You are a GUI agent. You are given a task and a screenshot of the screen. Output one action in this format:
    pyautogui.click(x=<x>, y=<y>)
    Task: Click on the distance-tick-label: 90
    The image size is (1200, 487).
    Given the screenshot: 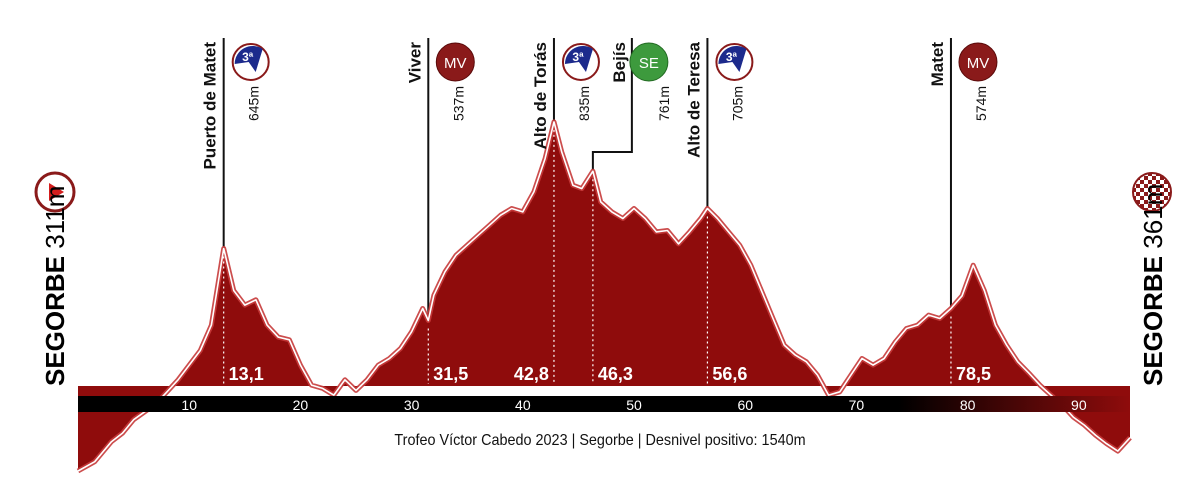 What is the action you would take?
    pyautogui.click(x=1079, y=405)
    